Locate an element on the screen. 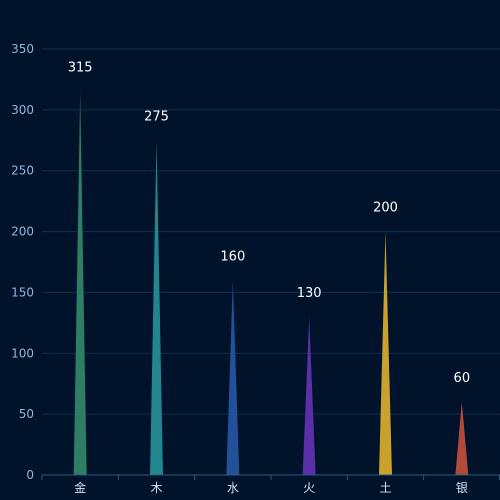  data-label-5: 200 is located at coordinates (385, 208).